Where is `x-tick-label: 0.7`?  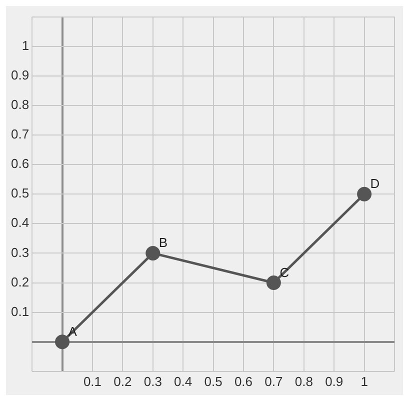
x-tick-label: 0.7 is located at coordinates (273, 381).